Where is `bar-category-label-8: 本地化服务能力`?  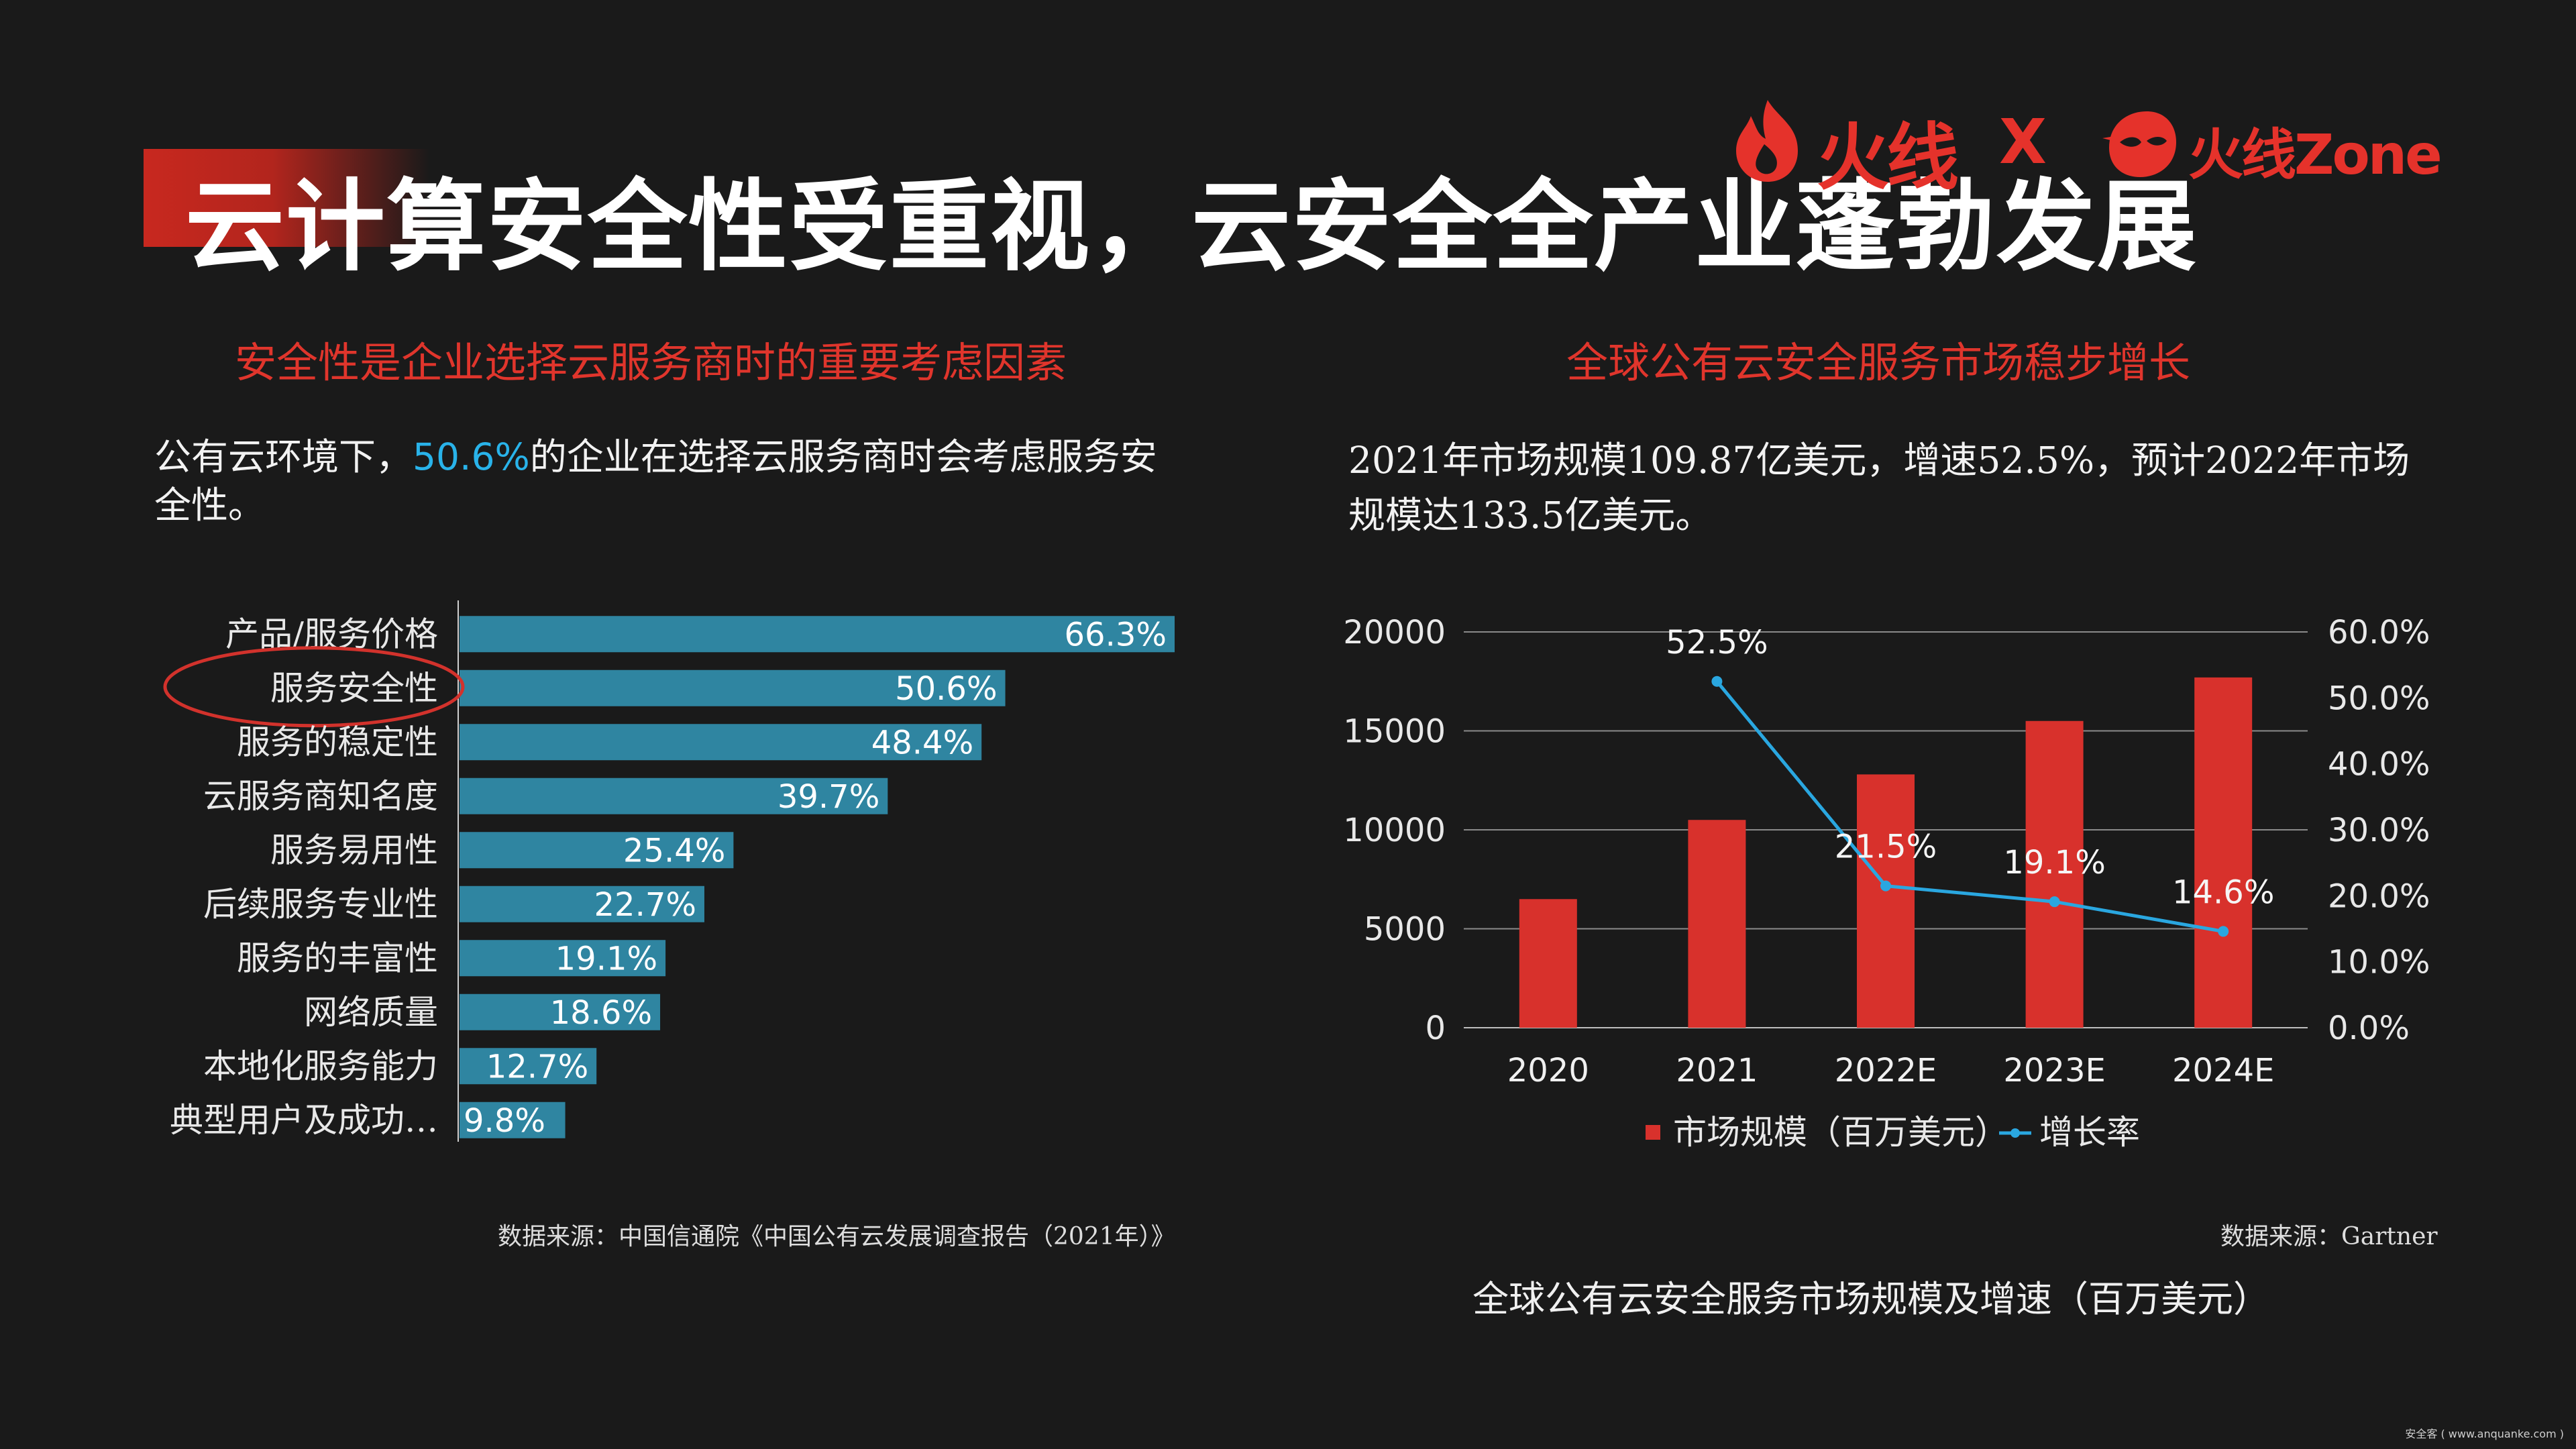 bar-category-label-8: 本地化服务能力 is located at coordinates (320, 1065).